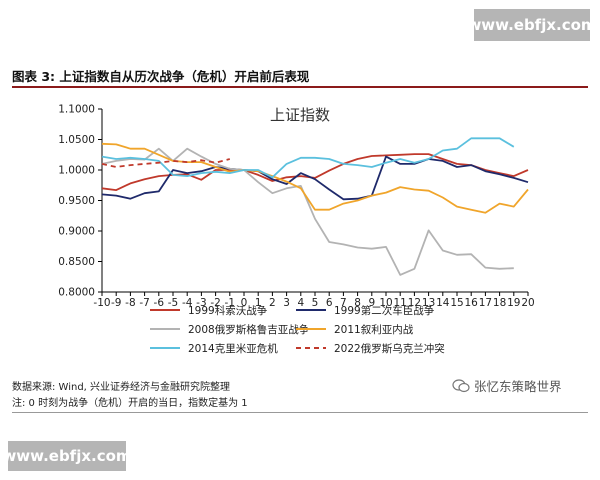  Describe the element at coordinates (485, 303) in the screenshot. I see `x-tick-label: 17` at that location.